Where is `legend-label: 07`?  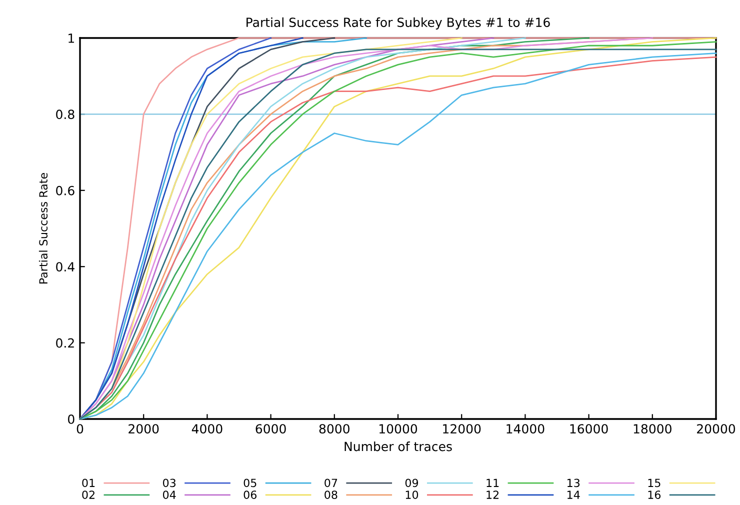 legend-label: 07 is located at coordinates (331, 483).